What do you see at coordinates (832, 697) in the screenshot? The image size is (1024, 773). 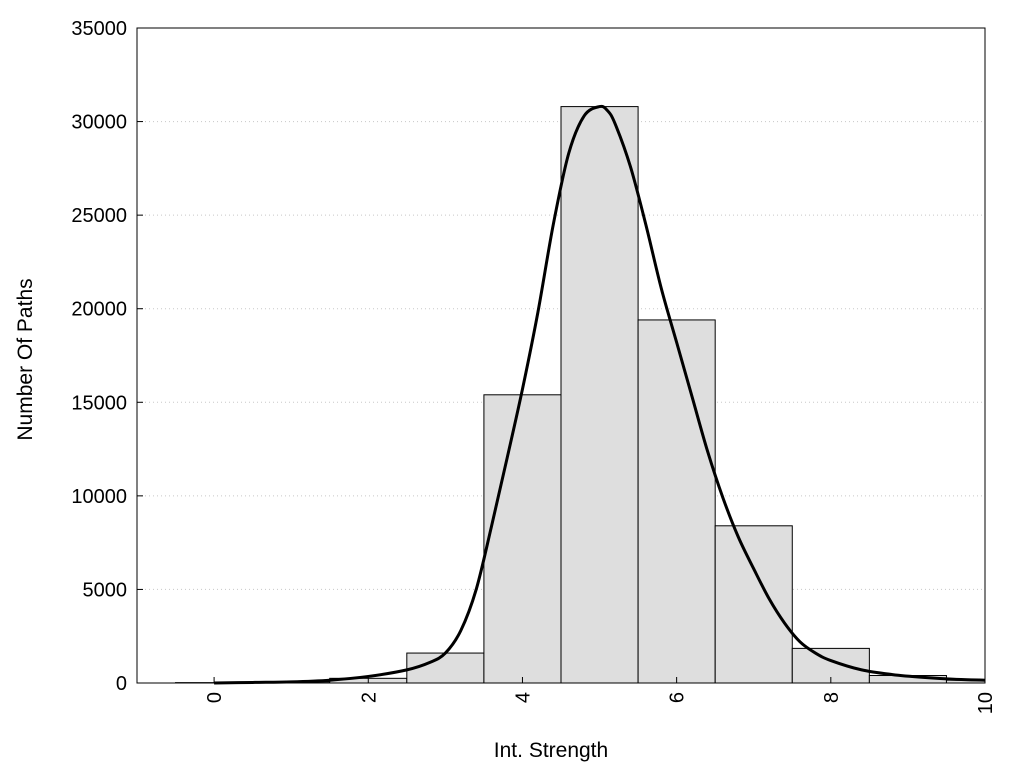 I see `x-tick-label: 8` at bounding box center [832, 697].